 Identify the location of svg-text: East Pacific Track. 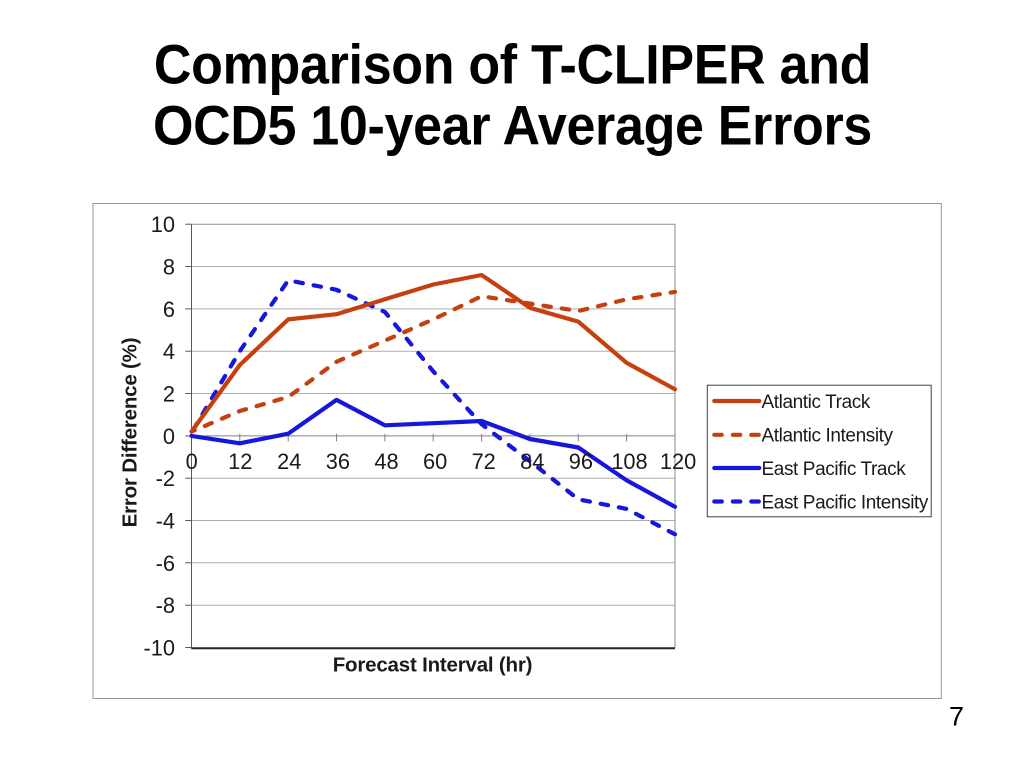
(834, 469).